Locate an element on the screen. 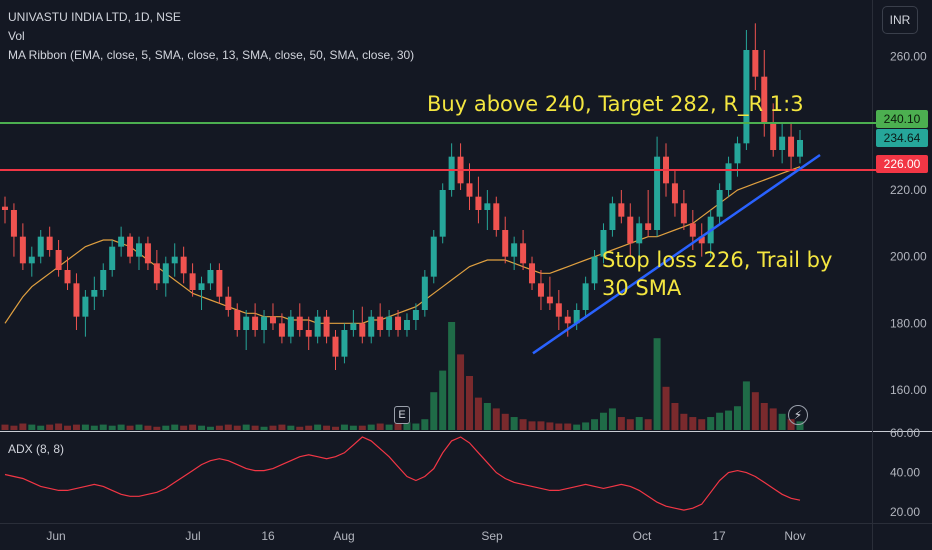 The height and width of the screenshot is (550, 932). stop-annotation-line1: Stop loss 226, Trail by is located at coordinates (717, 260).